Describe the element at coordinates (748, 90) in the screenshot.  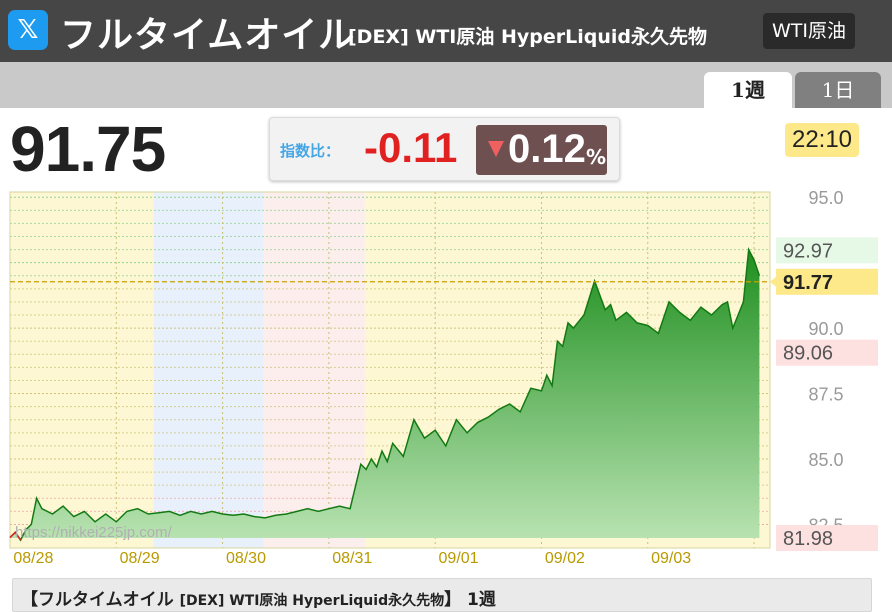
I see `tab-1week: 1週` at that location.